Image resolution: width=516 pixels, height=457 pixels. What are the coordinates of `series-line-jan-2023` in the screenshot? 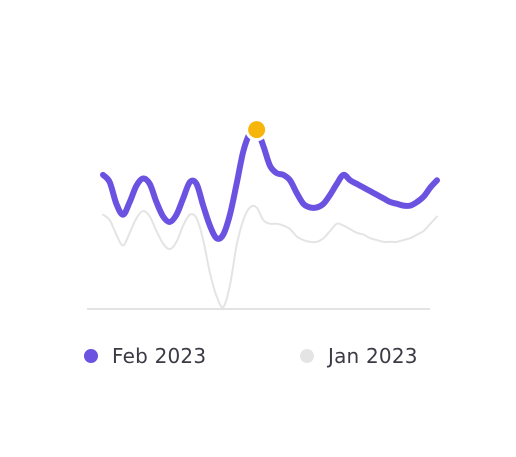 It's located at (270, 256).